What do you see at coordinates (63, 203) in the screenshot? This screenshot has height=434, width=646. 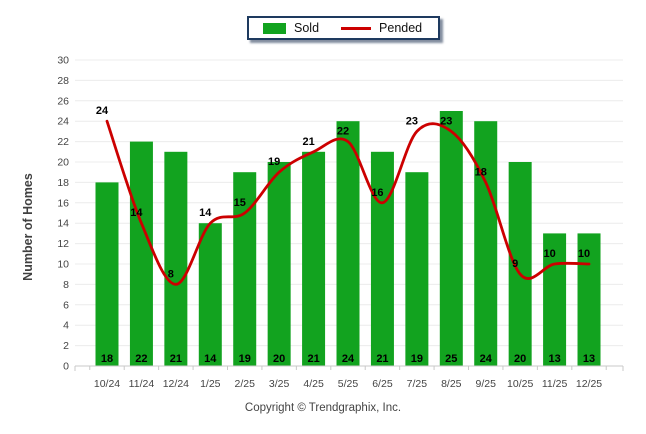 I see `y-tick-label: 16` at bounding box center [63, 203].